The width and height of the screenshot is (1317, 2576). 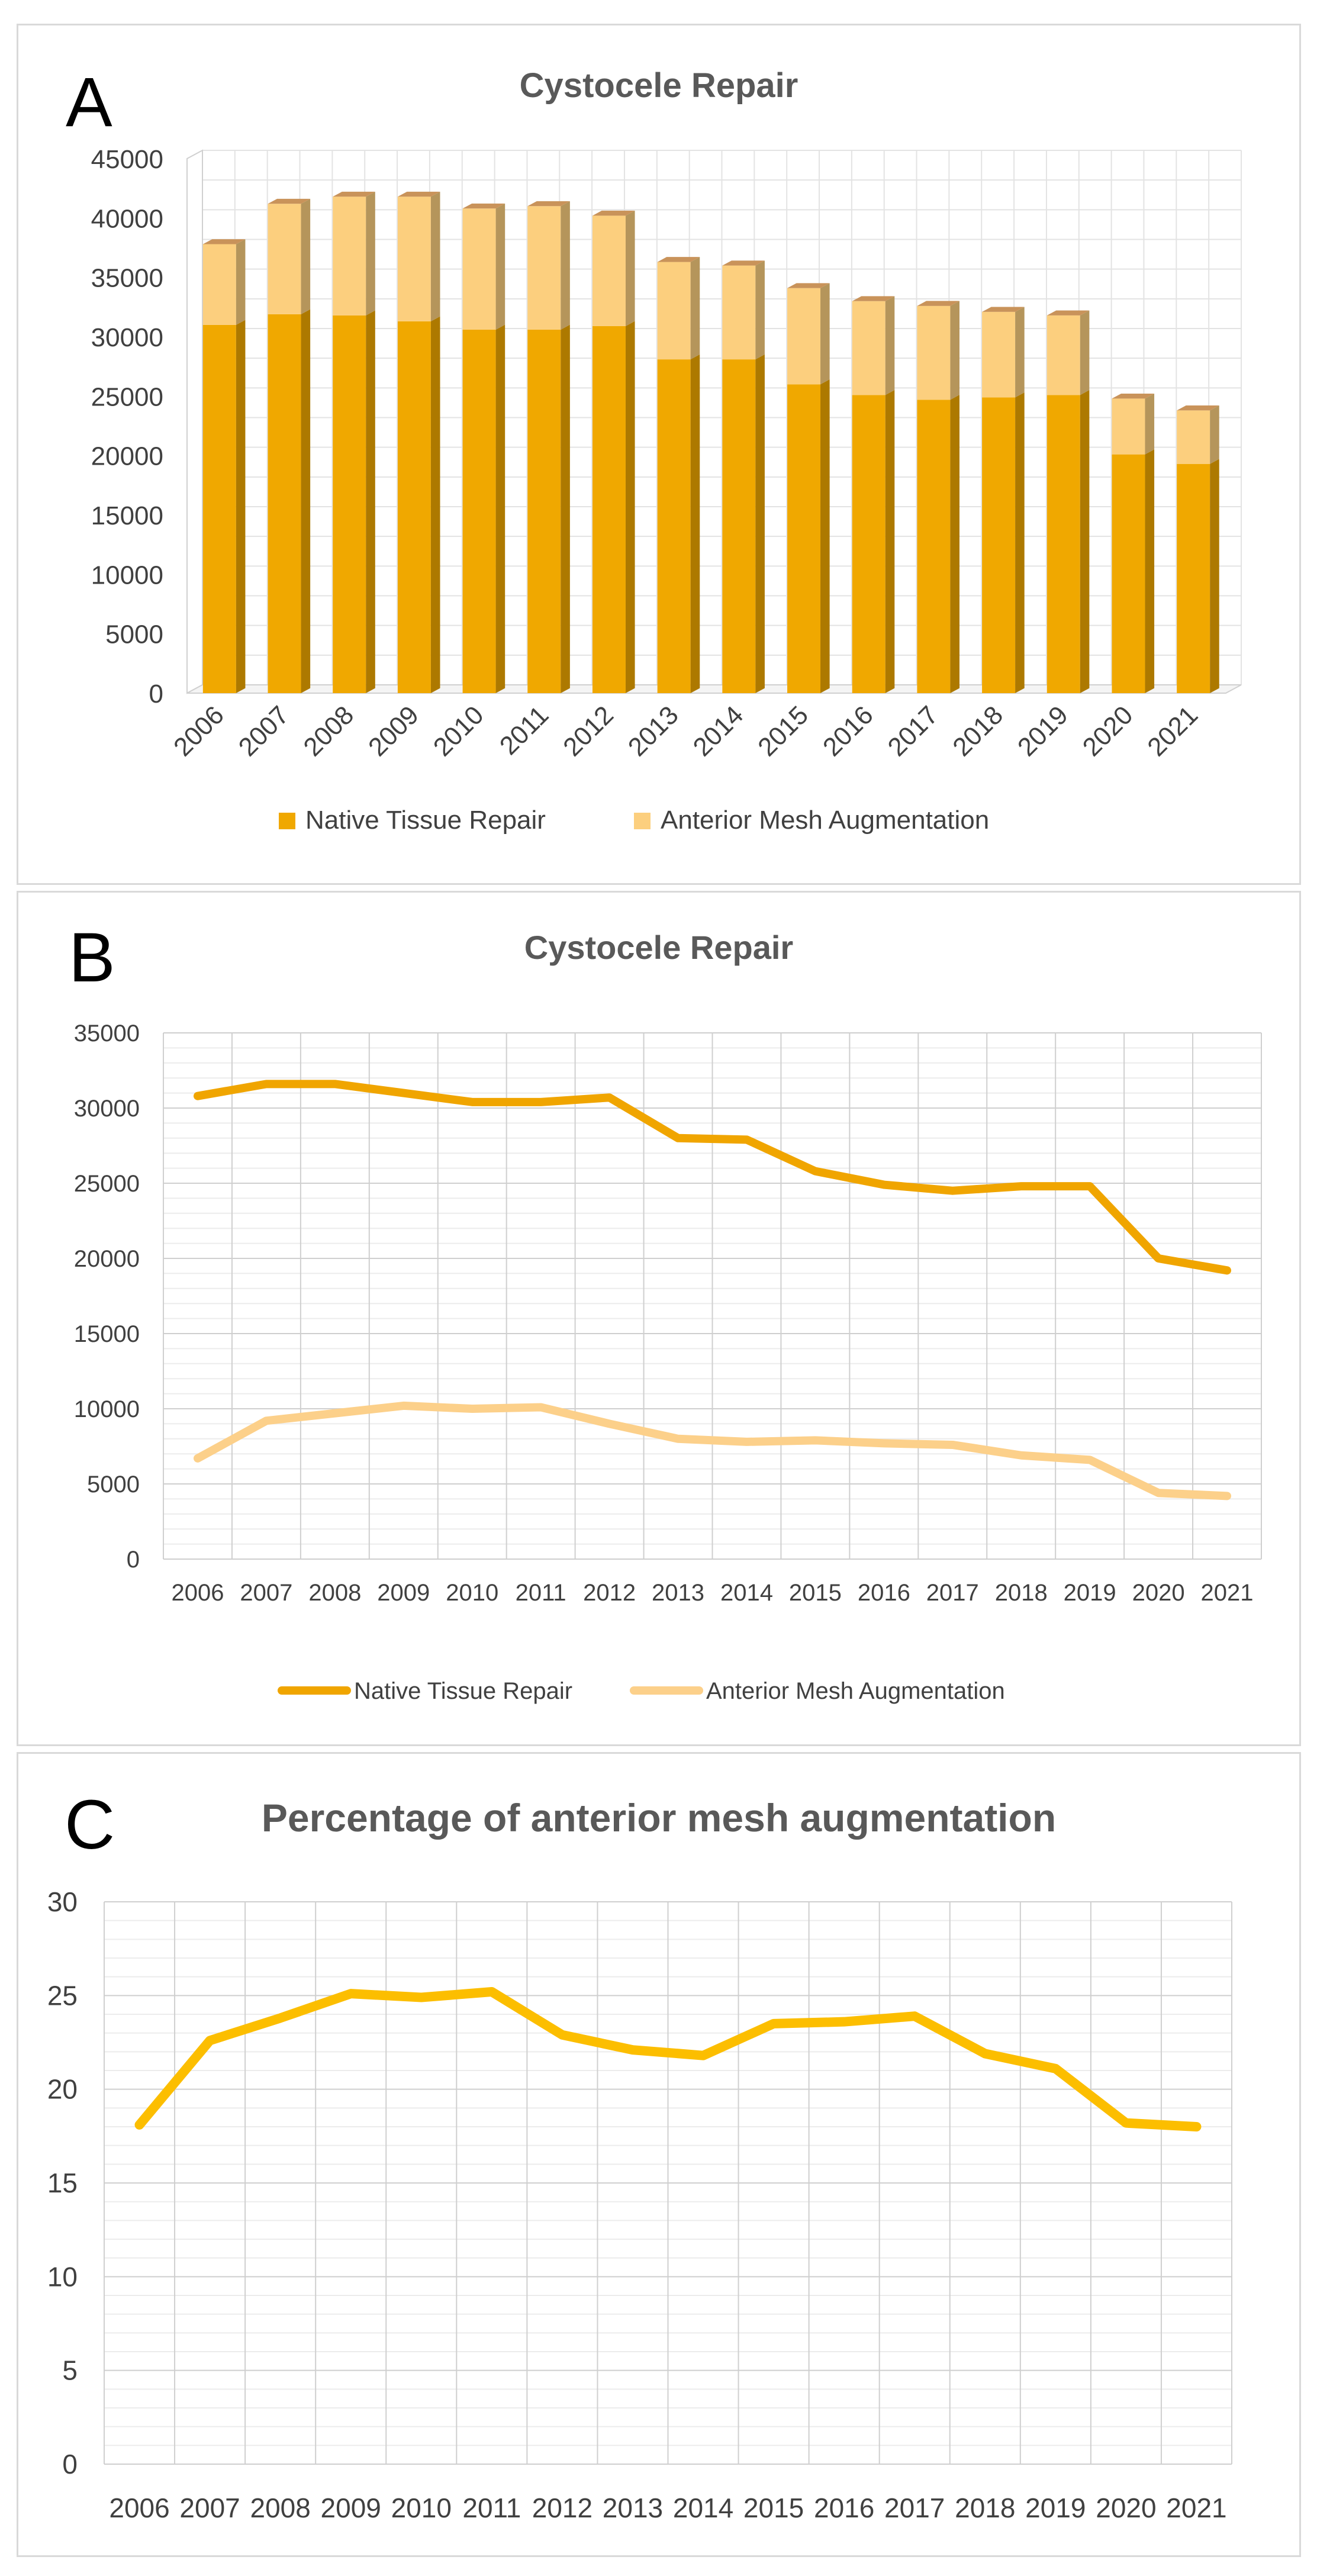 What do you see at coordinates (70, 2465) in the screenshot?
I see `y-tick-label: 0` at bounding box center [70, 2465].